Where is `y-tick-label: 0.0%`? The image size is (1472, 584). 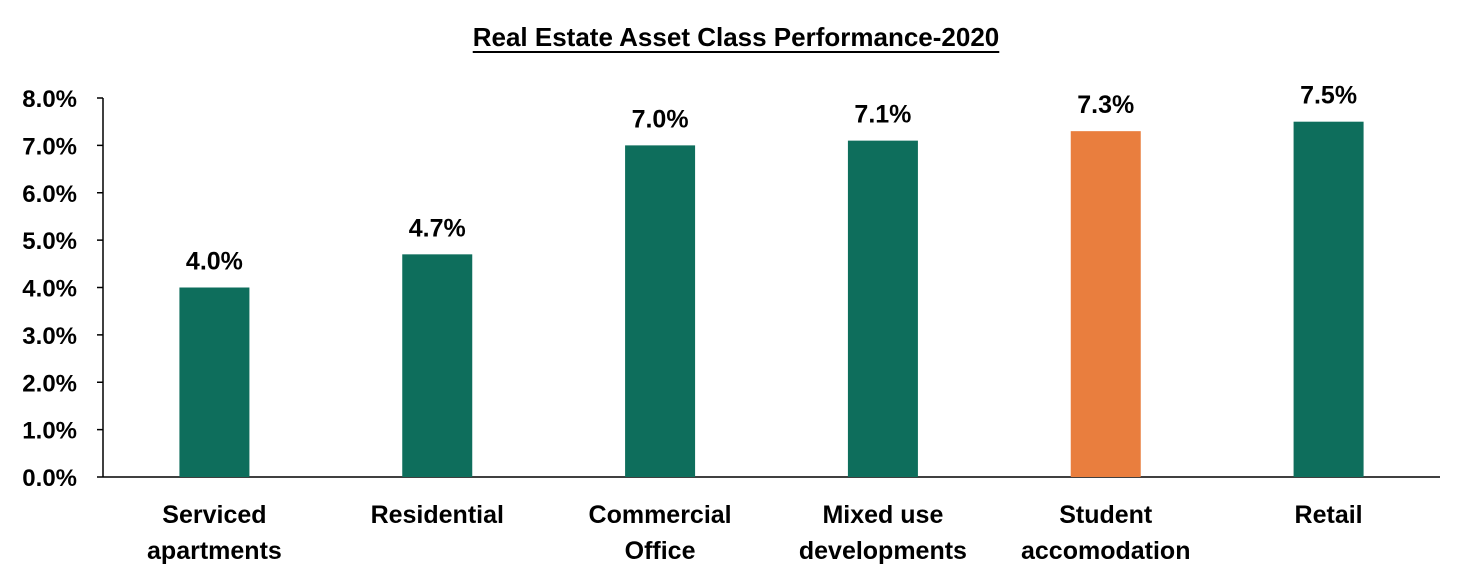 y-tick-label: 0.0% is located at coordinates (49, 478).